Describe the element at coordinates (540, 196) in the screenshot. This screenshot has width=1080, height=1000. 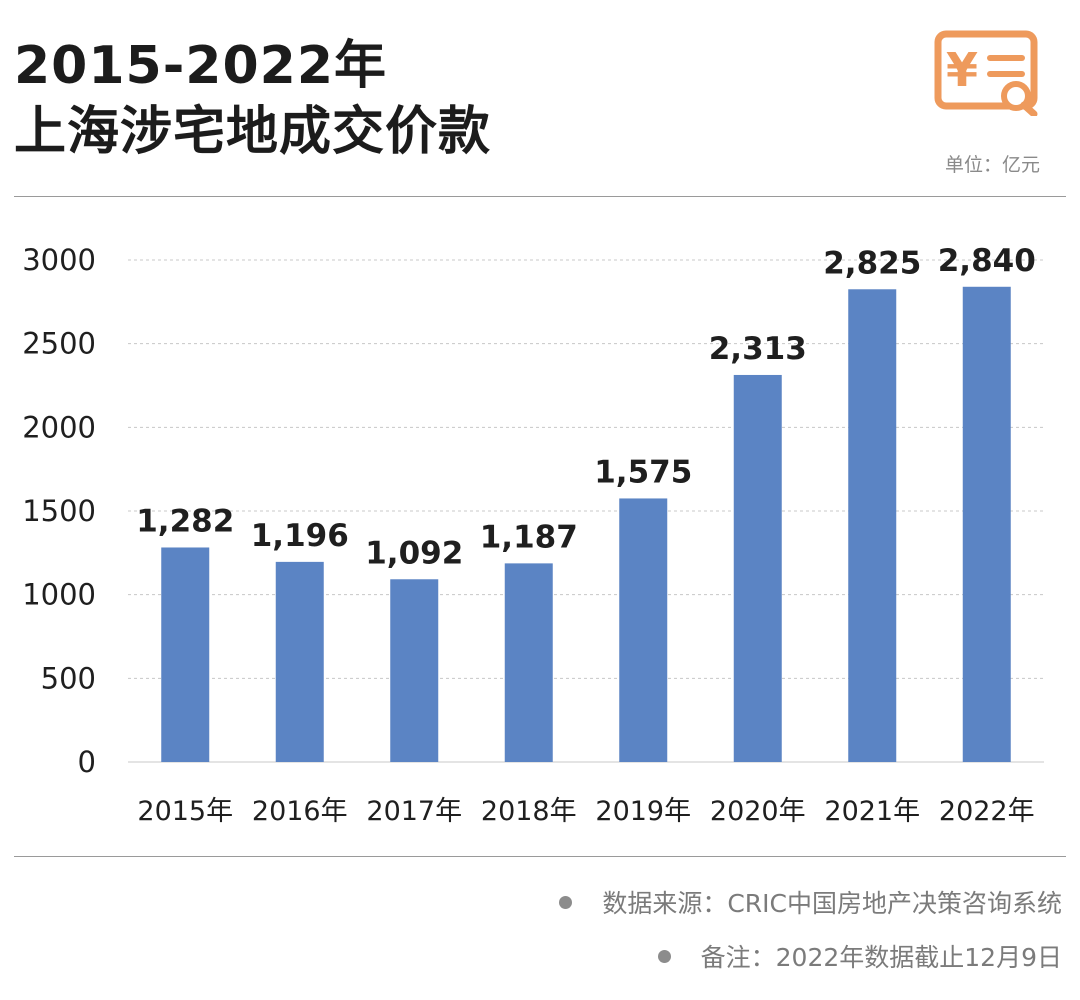
I see `top-divider` at that location.